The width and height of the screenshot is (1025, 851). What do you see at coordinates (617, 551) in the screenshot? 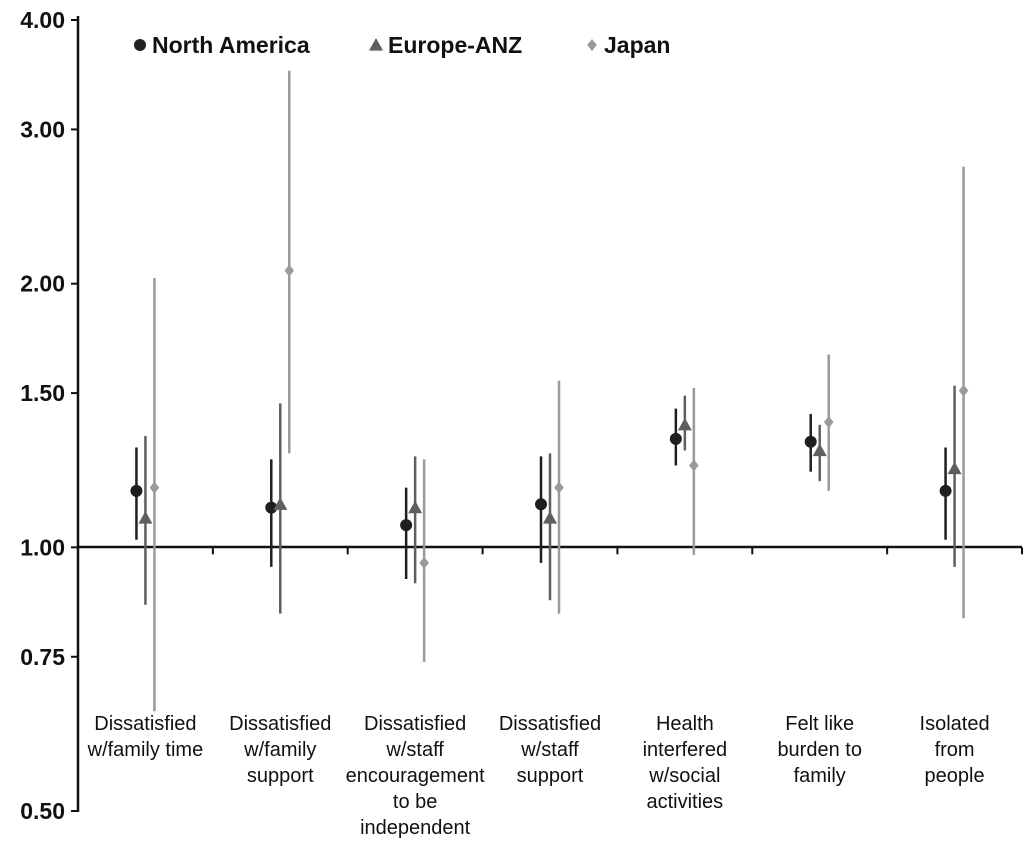
I see `x-axis-ticks` at bounding box center [617, 551].